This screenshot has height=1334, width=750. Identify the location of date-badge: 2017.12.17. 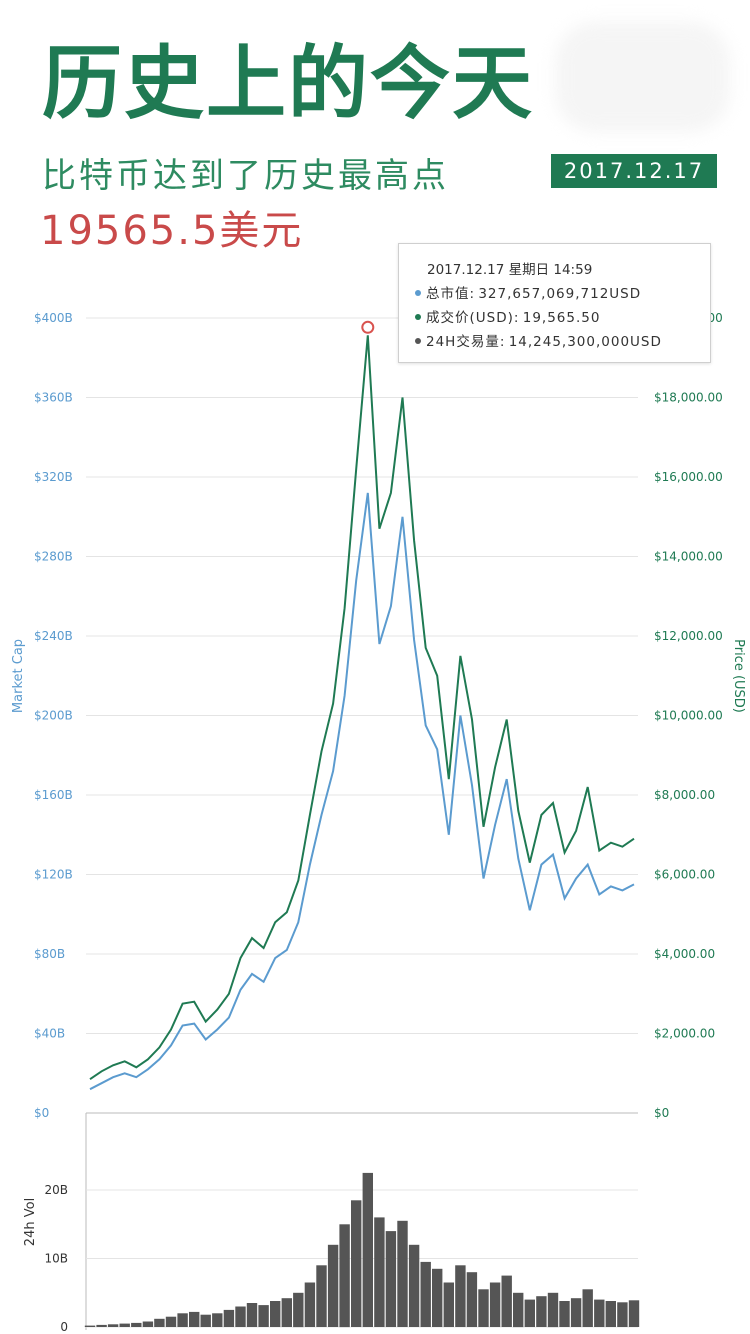
(634, 171).